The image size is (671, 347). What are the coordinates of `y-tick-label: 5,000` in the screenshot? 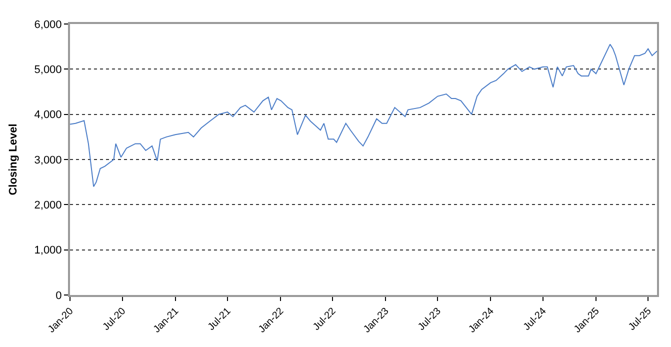 It's located at (48, 70).